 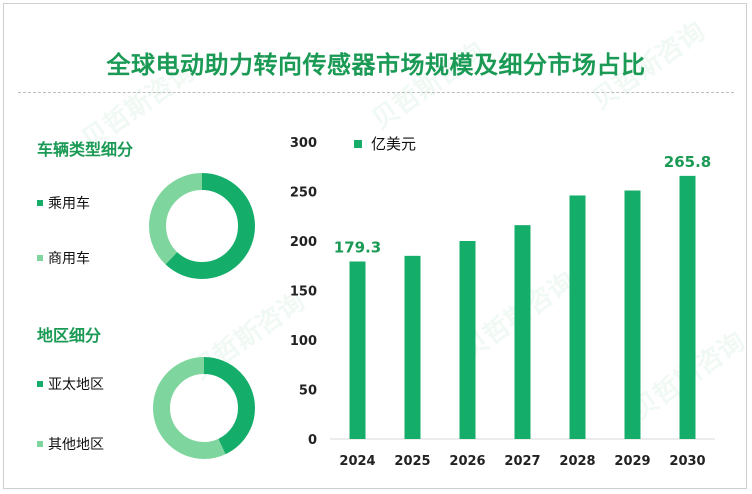 I want to click on x-tick-label: 2026, so click(x=467, y=461).